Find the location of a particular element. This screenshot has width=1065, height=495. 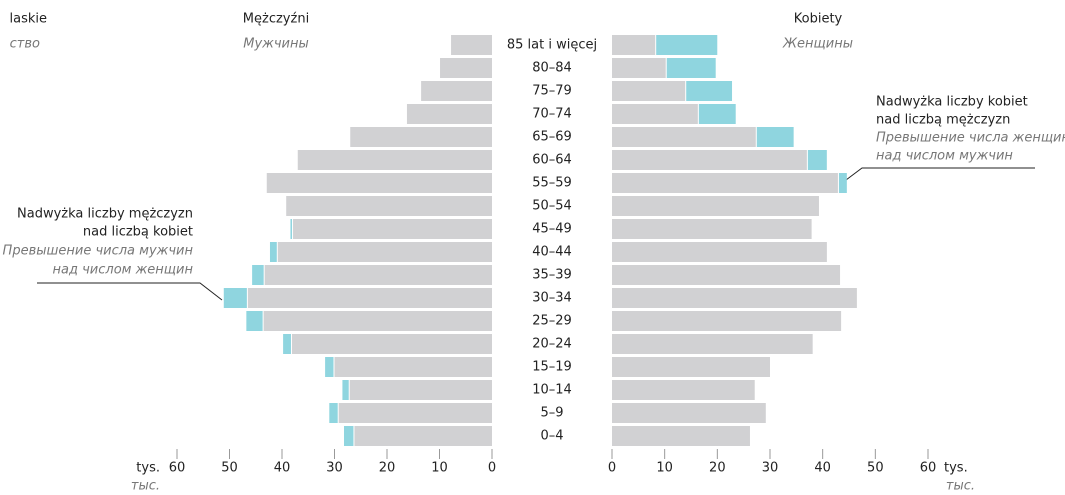

right-title: Kobiety is located at coordinates (818, 19).